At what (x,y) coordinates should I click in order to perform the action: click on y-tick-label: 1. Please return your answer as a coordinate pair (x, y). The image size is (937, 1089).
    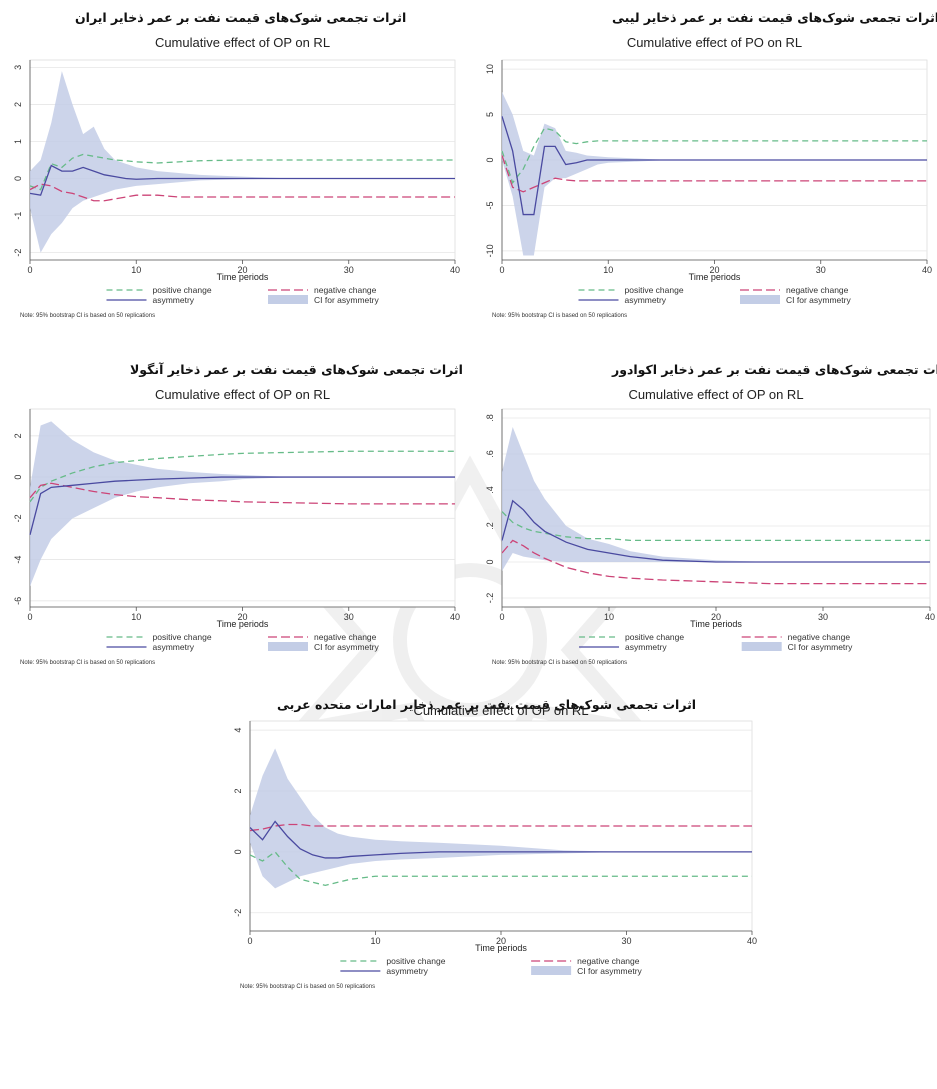
    Looking at the image, I should click on (18, 141).